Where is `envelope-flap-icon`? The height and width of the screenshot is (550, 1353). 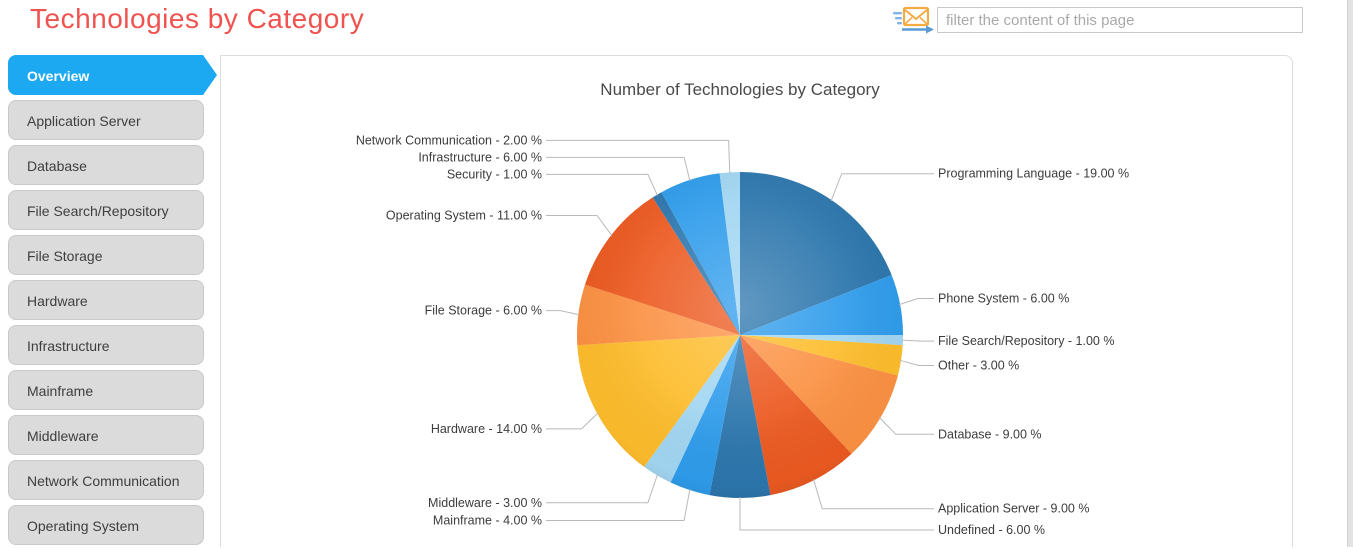 envelope-flap-icon is located at coordinates (916, 14).